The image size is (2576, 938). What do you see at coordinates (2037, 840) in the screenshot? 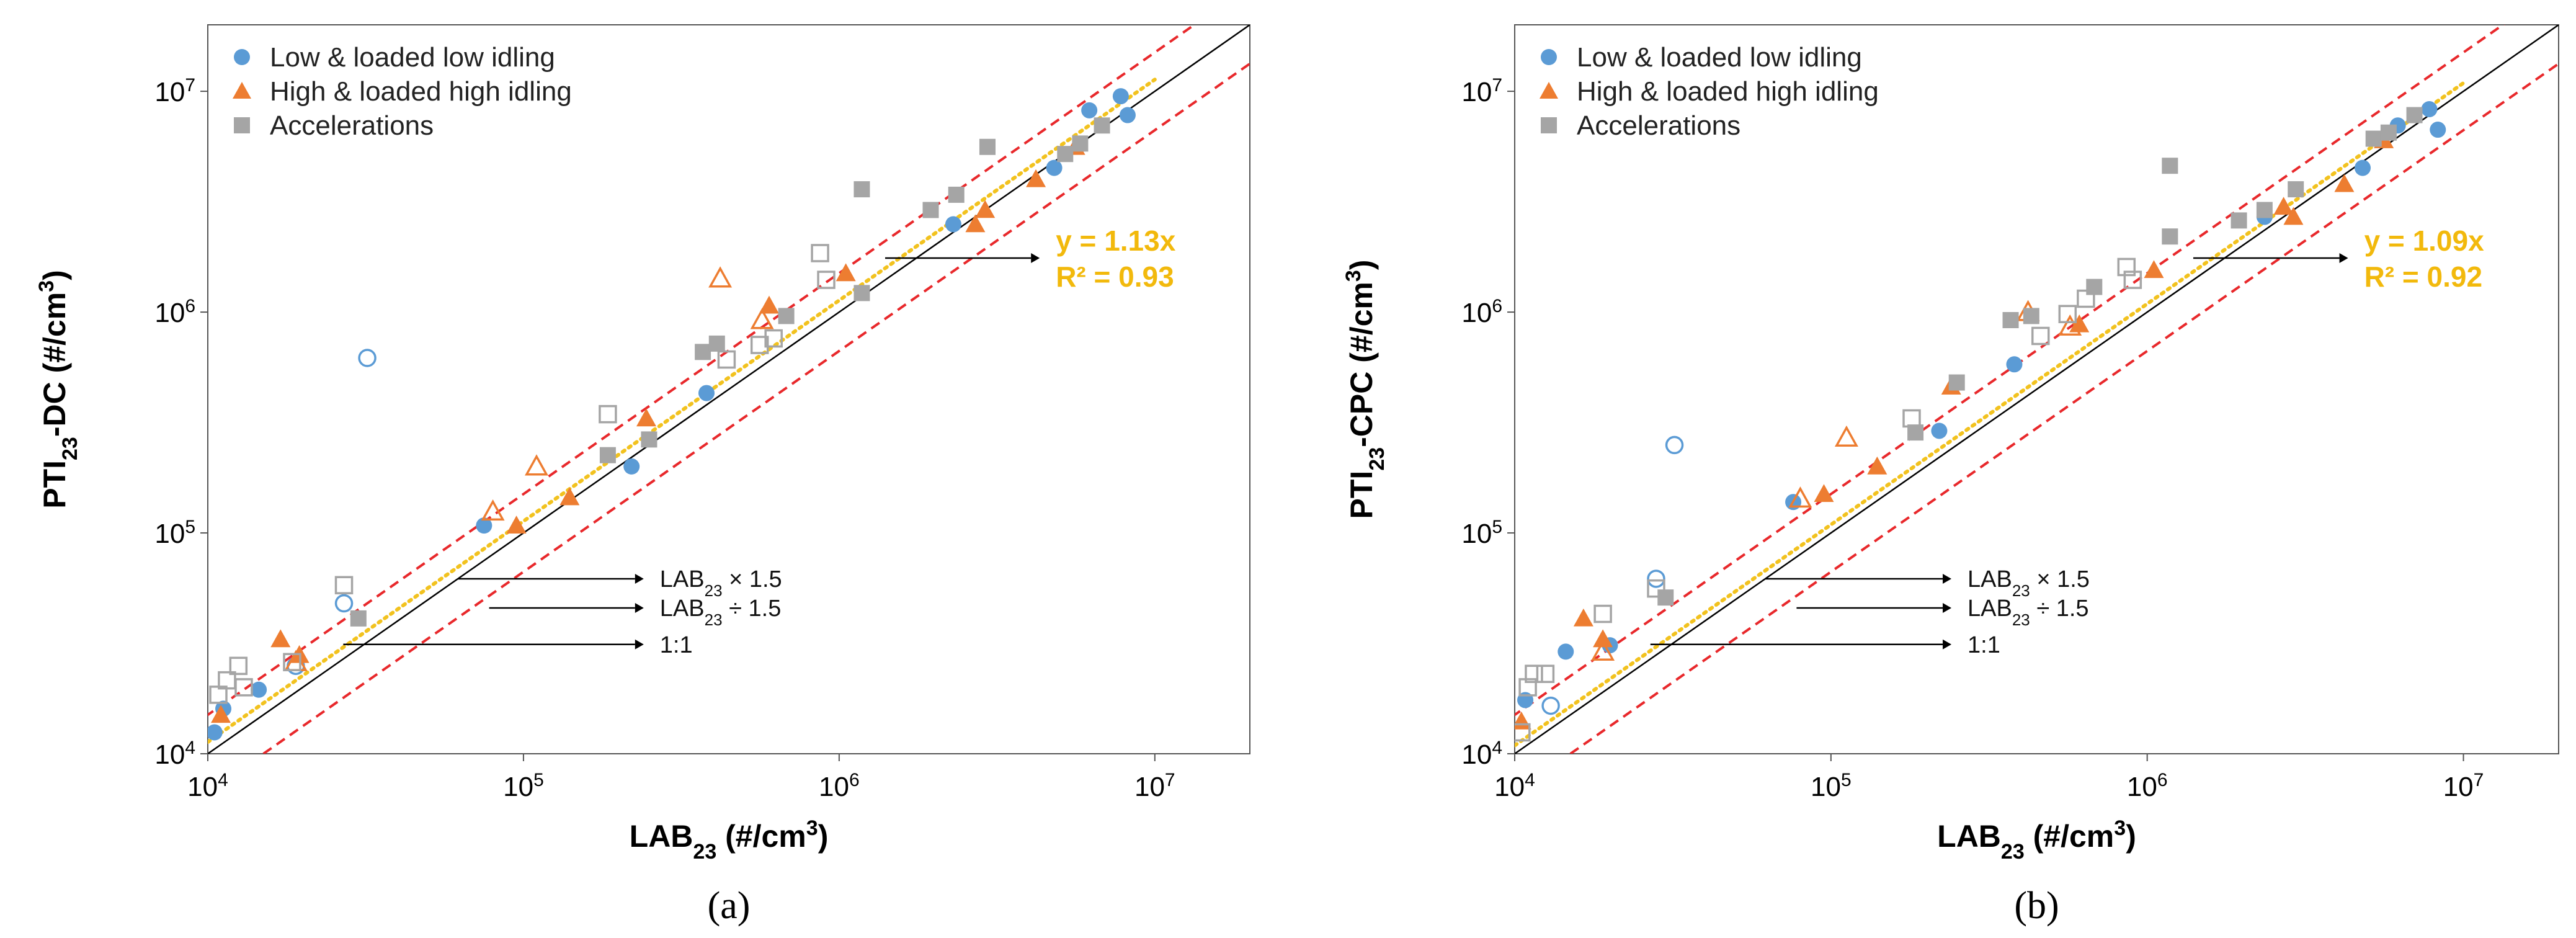
I see `x-axis-title: LAB23 (#/cm3)` at bounding box center [2037, 840].